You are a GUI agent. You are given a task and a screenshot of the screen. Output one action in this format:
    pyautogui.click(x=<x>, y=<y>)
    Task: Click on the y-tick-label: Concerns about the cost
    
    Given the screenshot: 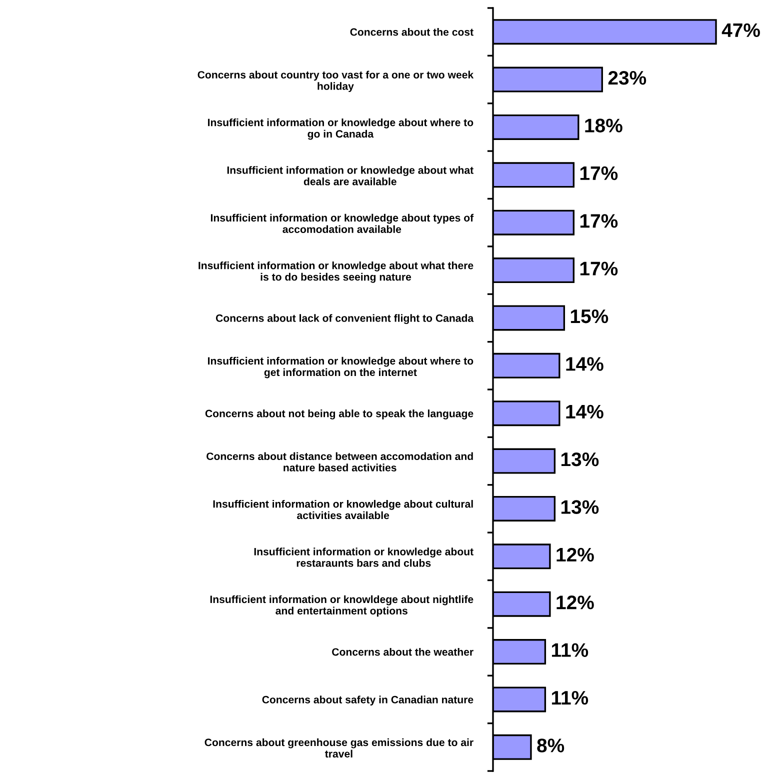 What is the action you would take?
    pyautogui.click(x=412, y=32)
    